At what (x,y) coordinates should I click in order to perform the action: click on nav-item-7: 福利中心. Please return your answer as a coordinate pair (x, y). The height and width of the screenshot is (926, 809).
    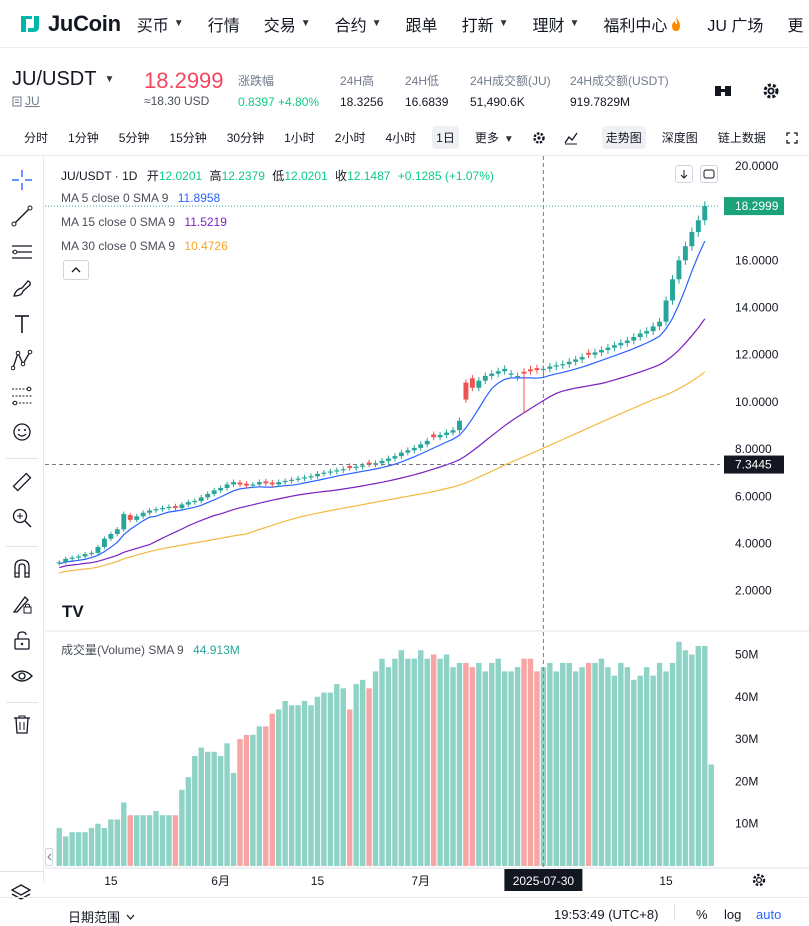
    Looking at the image, I should click on (643, 24).